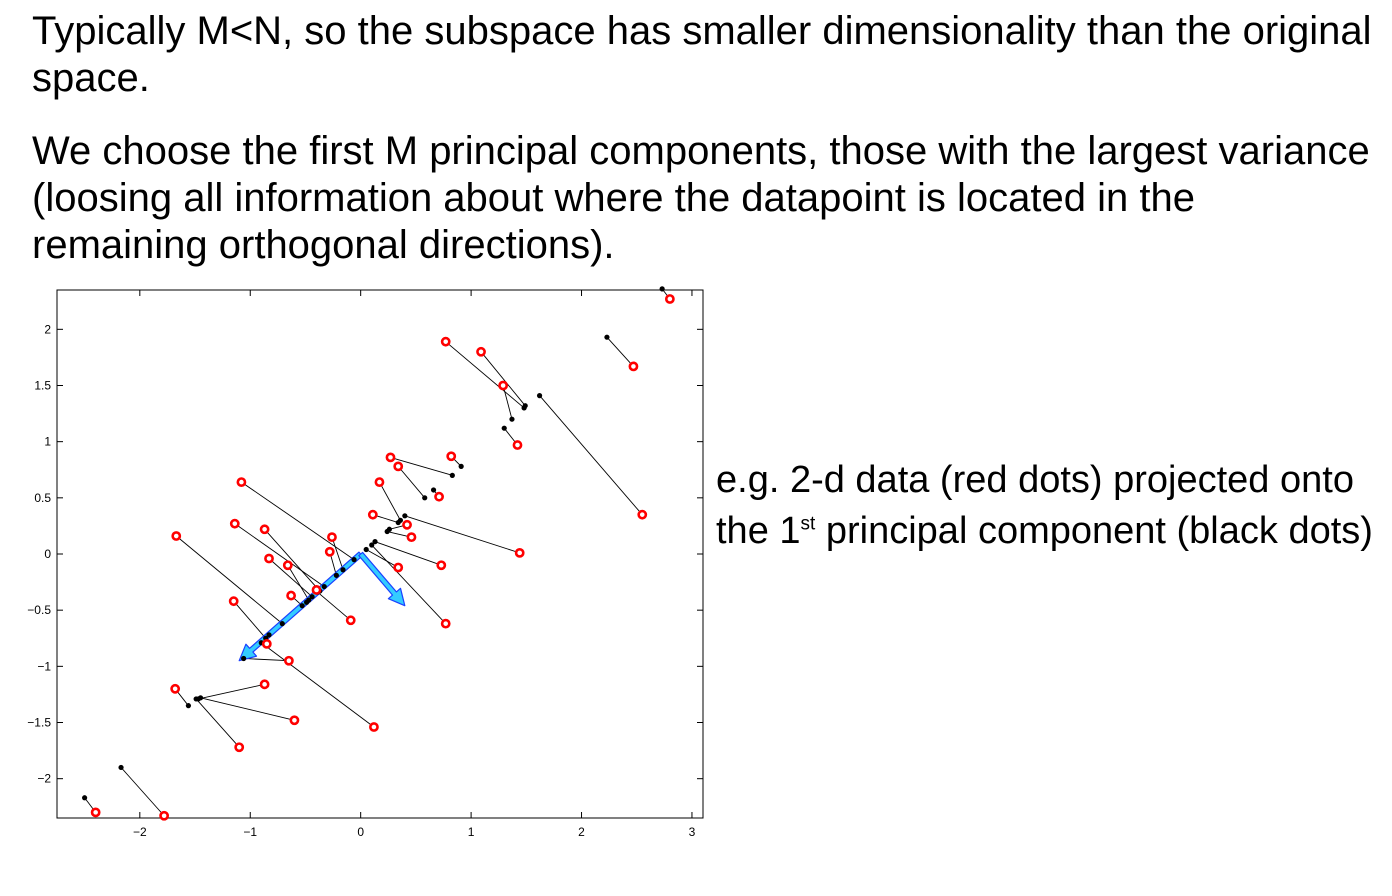  What do you see at coordinates (44, 666) in the screenshot?
I see `y-tick-label: −1` at bounding box center [44, 666].